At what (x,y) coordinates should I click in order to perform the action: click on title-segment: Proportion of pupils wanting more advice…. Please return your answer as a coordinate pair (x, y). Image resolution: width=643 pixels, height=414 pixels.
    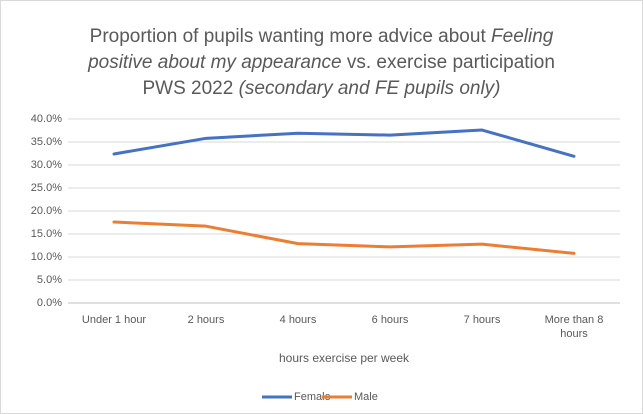
    Looking at the image, I should click on (287, 36).